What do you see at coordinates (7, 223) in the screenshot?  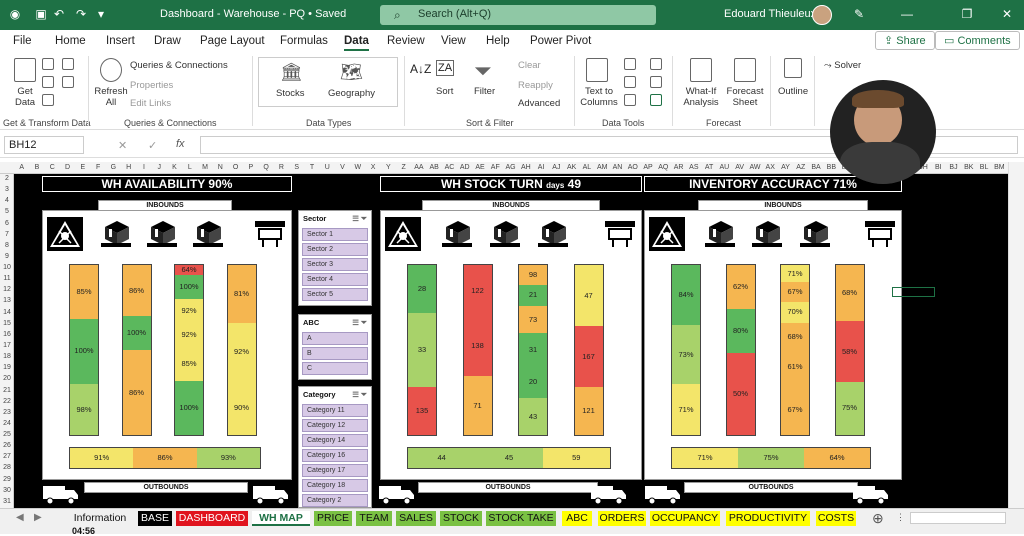 I see `row-header: 6` at bounding box center [7, 223].